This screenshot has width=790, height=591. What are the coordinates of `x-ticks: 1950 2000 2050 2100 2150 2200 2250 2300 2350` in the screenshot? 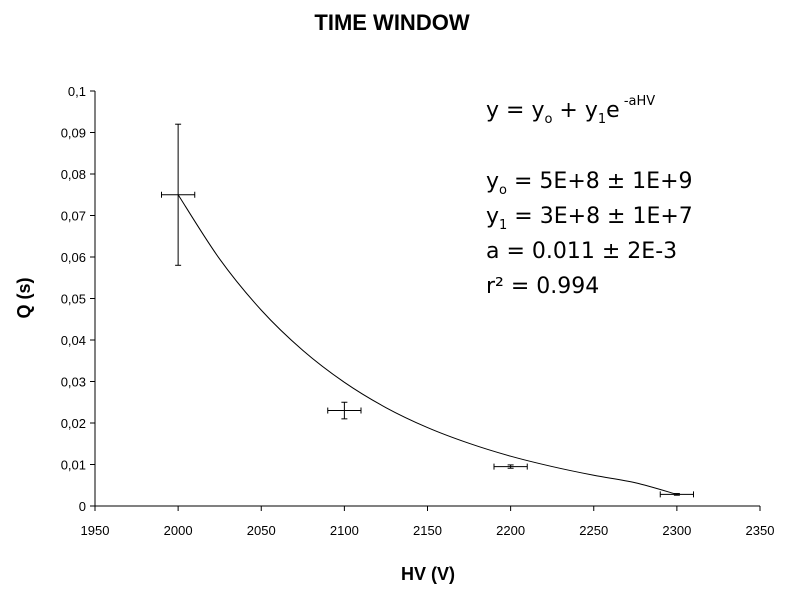 It's located at (428, 522).